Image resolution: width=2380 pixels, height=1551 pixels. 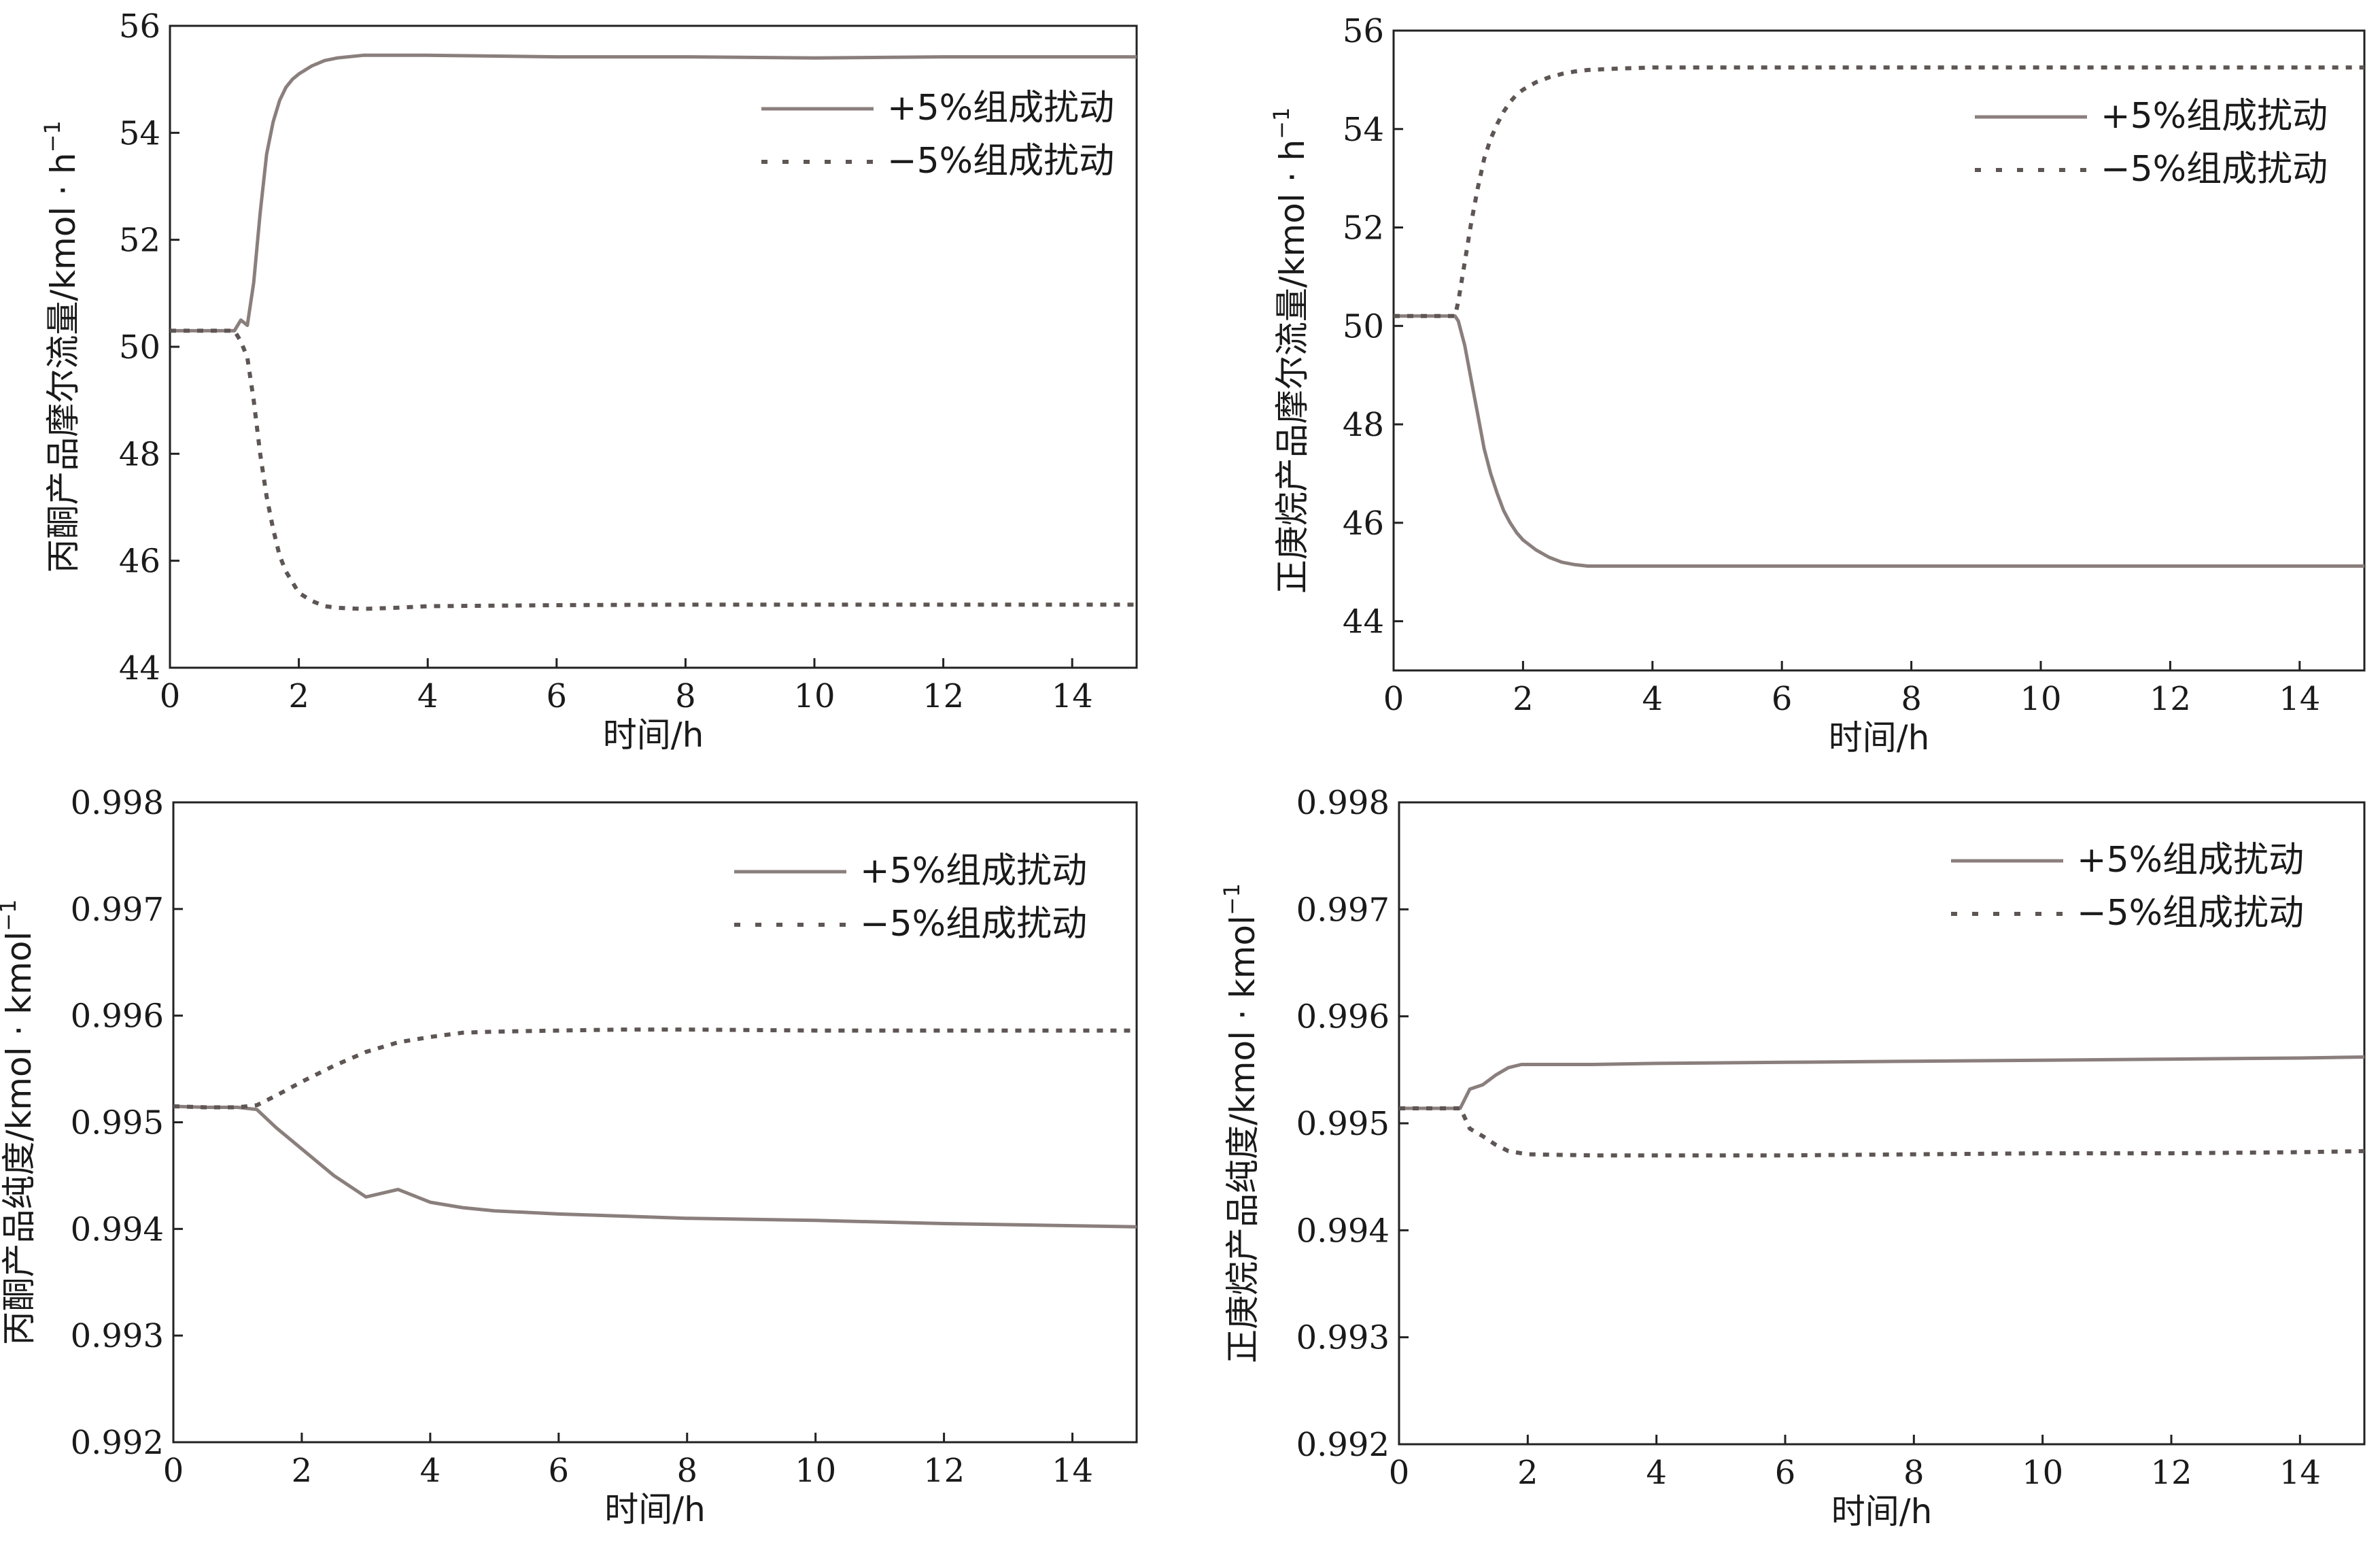 I want to click on y-axis-label: 丙酮产品纯度/kmol · kmol−1, so click(x=19, y=1123).